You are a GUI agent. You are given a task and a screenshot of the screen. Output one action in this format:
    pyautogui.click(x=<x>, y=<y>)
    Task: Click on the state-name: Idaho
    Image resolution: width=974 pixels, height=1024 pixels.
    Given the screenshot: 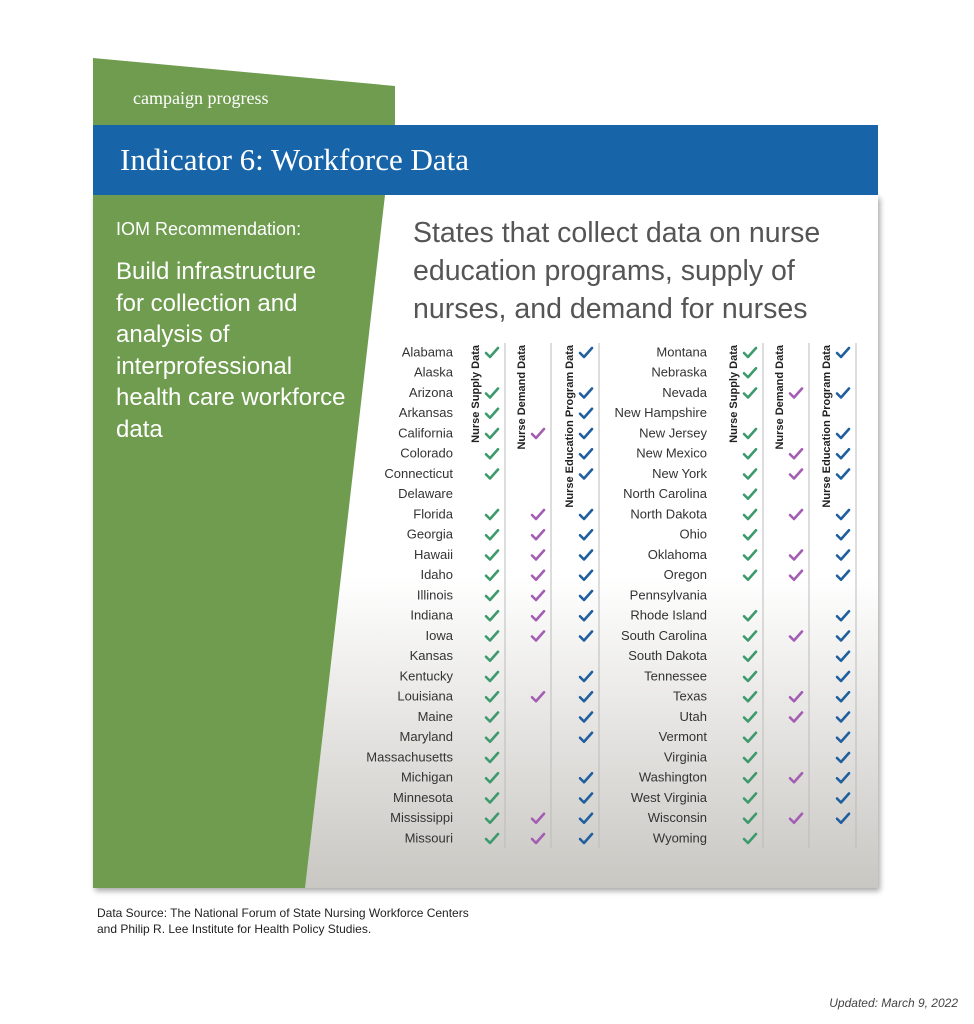 What is the action you would take?
    pyautogui.click(x=436, y=574)
    